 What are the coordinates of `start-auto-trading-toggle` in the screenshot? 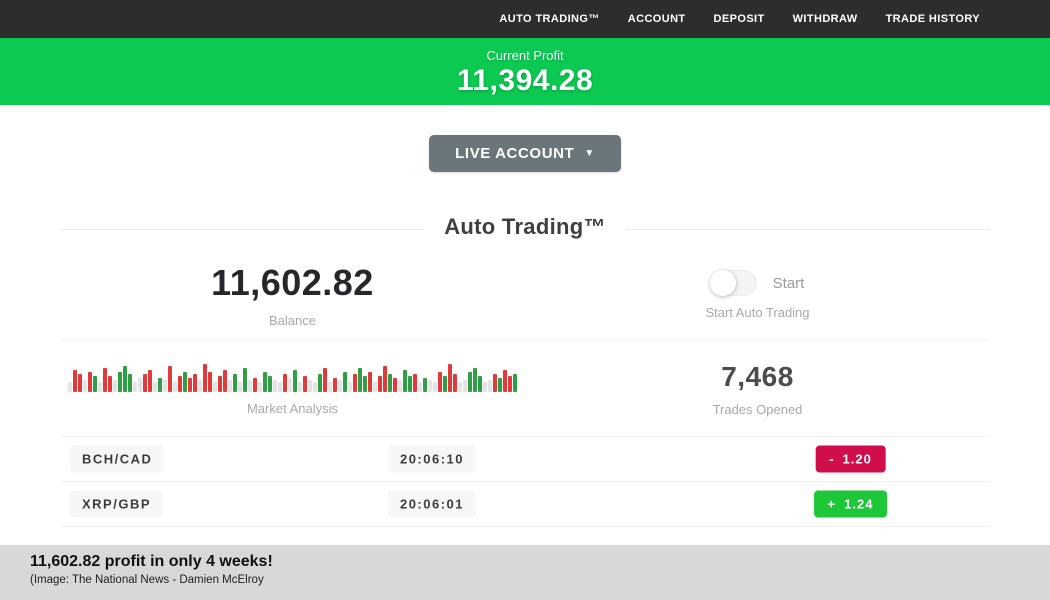 It's located at (733, 283).